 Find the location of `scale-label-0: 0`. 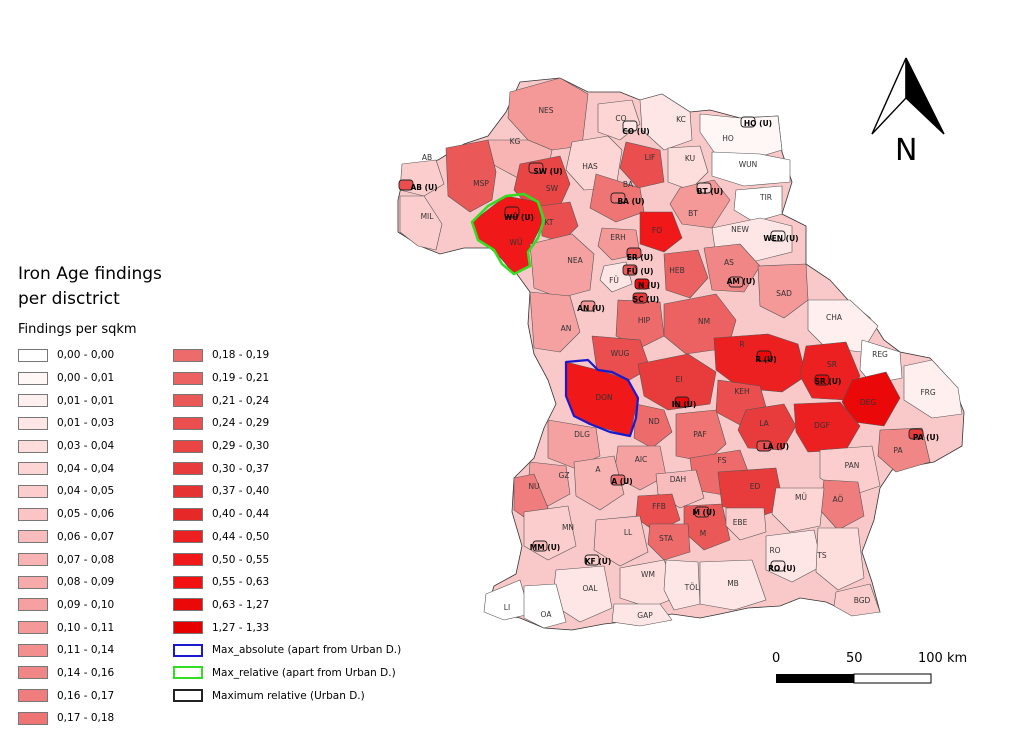

scale-label-0: 0 is located at coordinates (776, 658).